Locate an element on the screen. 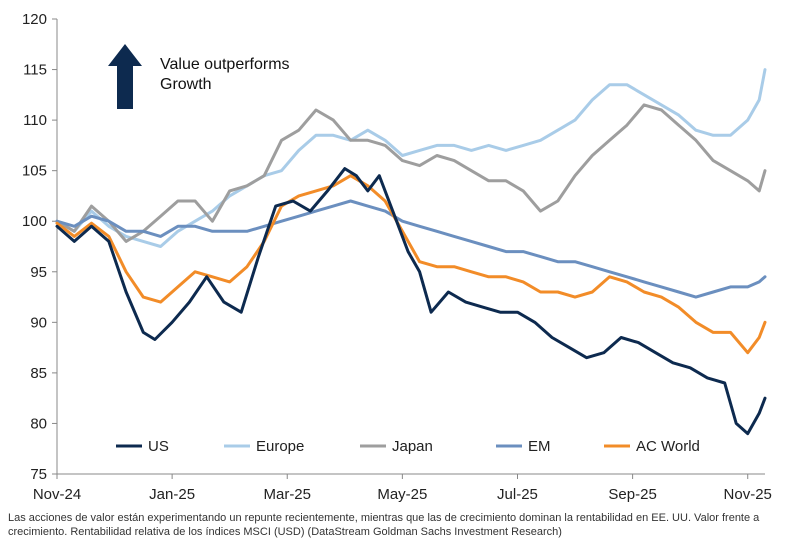 Image resolution: width=794 pixels, height=540 pixels. y-tick-label: 120 is located at coordinates (34, 19).